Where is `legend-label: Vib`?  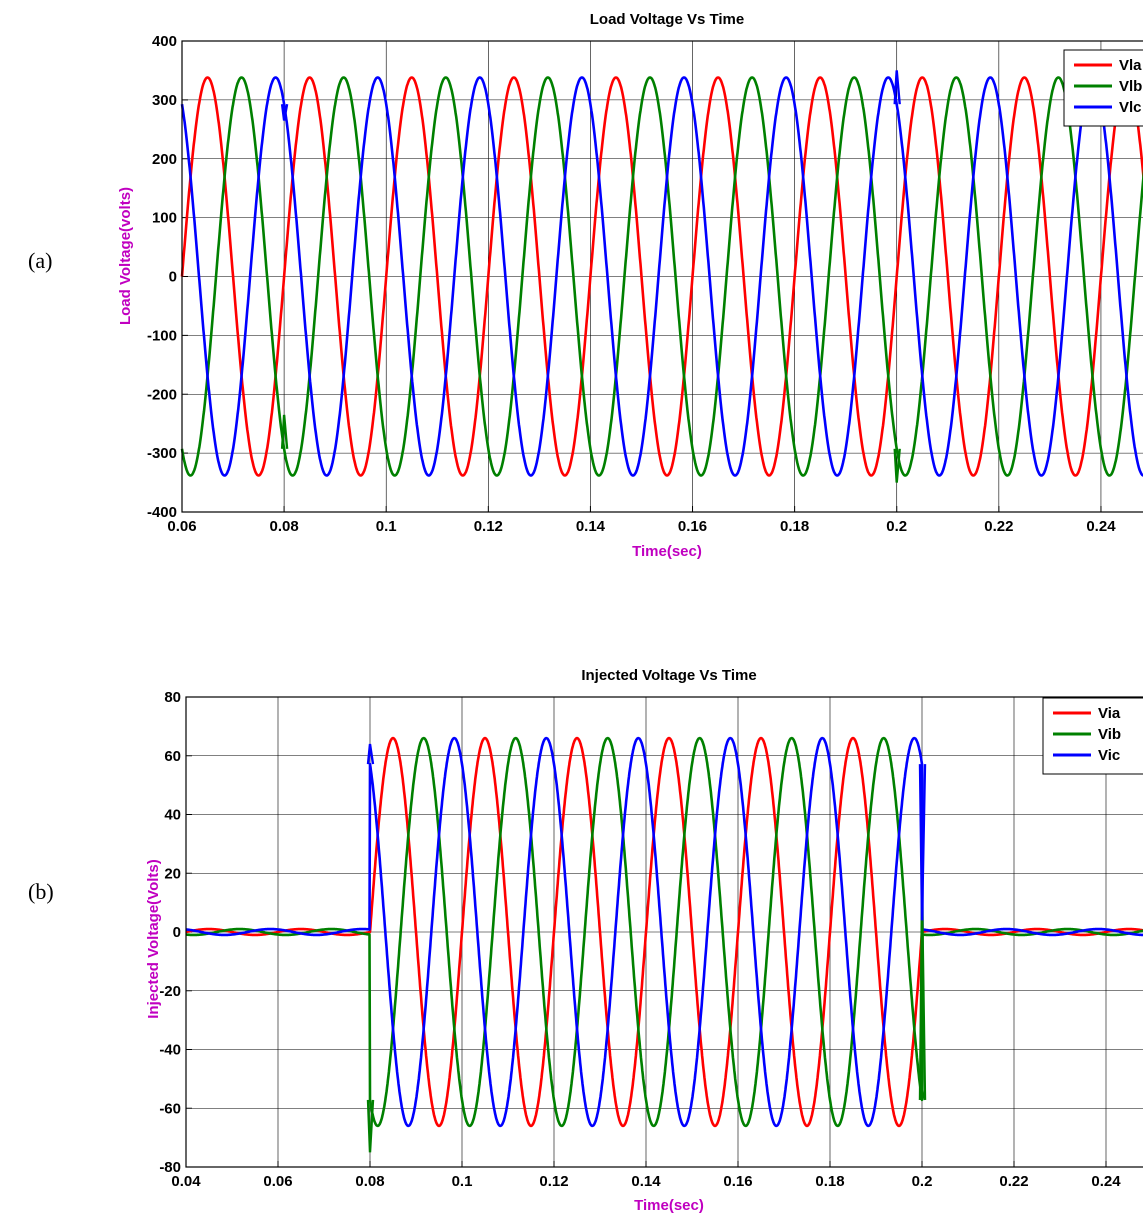 legend-label: Vib is located at coordinates (1109, 734).